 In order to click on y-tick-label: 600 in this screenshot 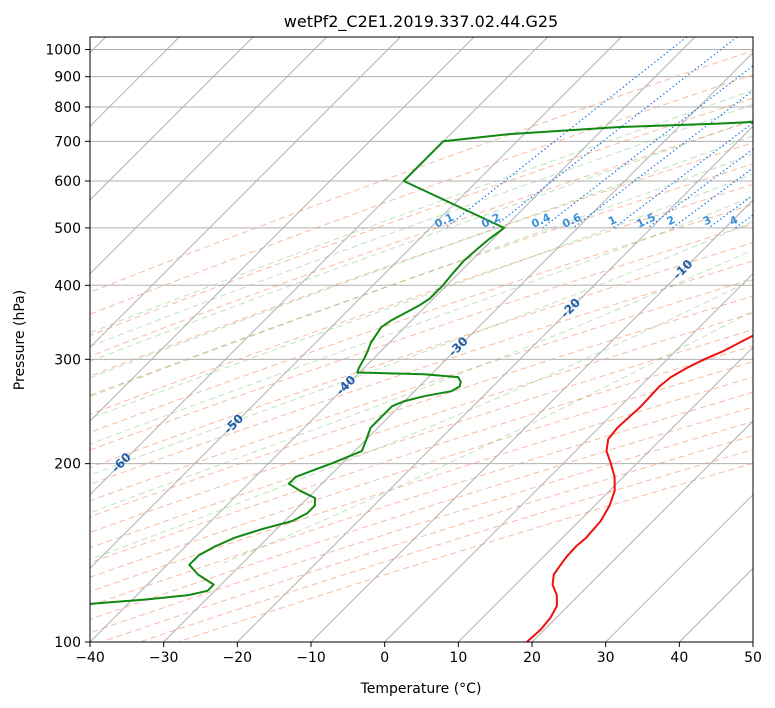, I will do `click(67, 182)`.